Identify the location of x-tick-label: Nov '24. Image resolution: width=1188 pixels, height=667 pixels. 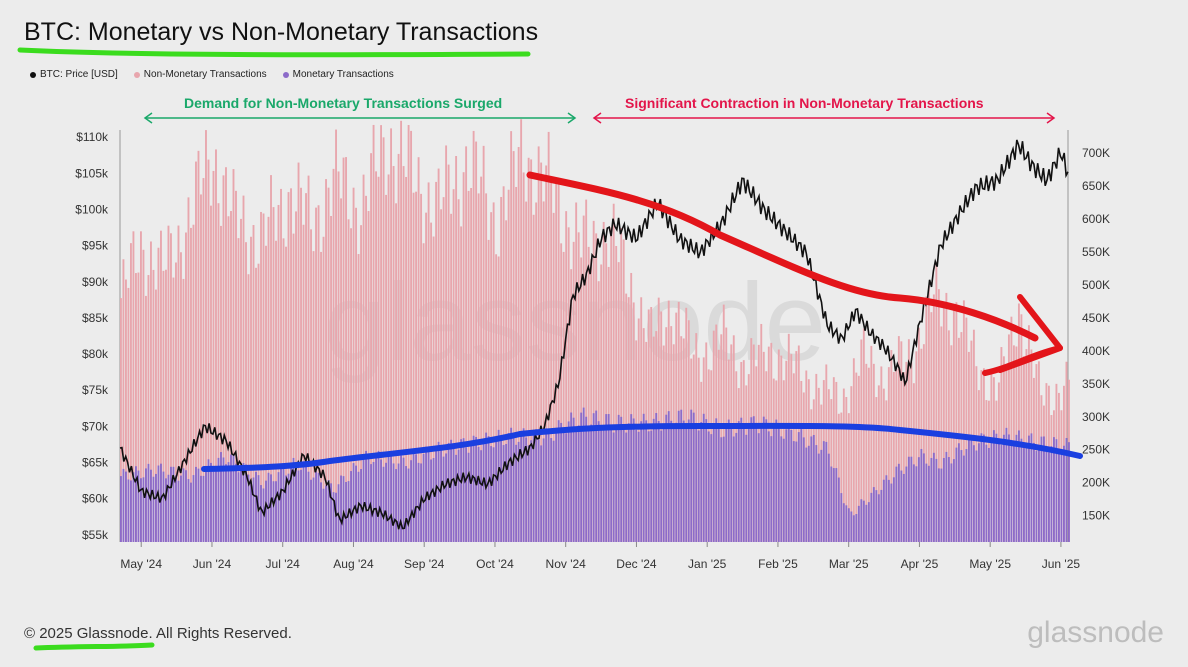
(566, 564).